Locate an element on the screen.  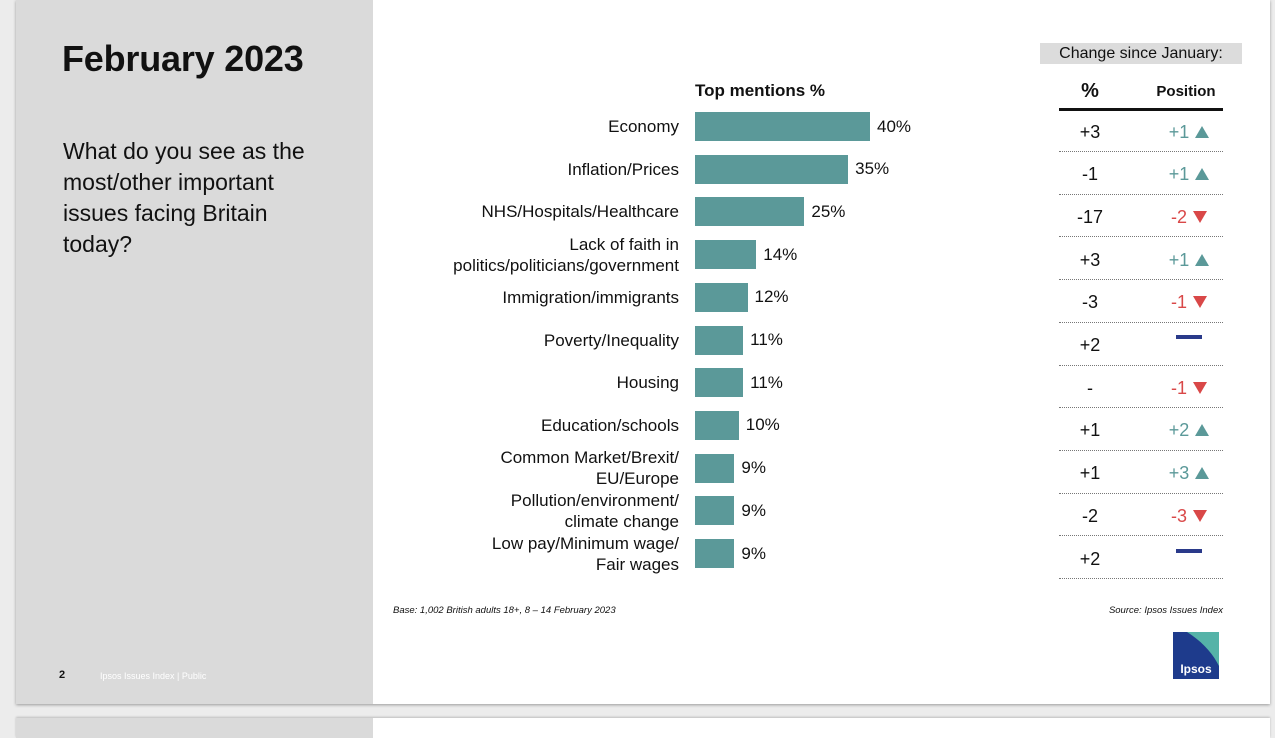
pct-change: - is located at coordinates (1090, 387).